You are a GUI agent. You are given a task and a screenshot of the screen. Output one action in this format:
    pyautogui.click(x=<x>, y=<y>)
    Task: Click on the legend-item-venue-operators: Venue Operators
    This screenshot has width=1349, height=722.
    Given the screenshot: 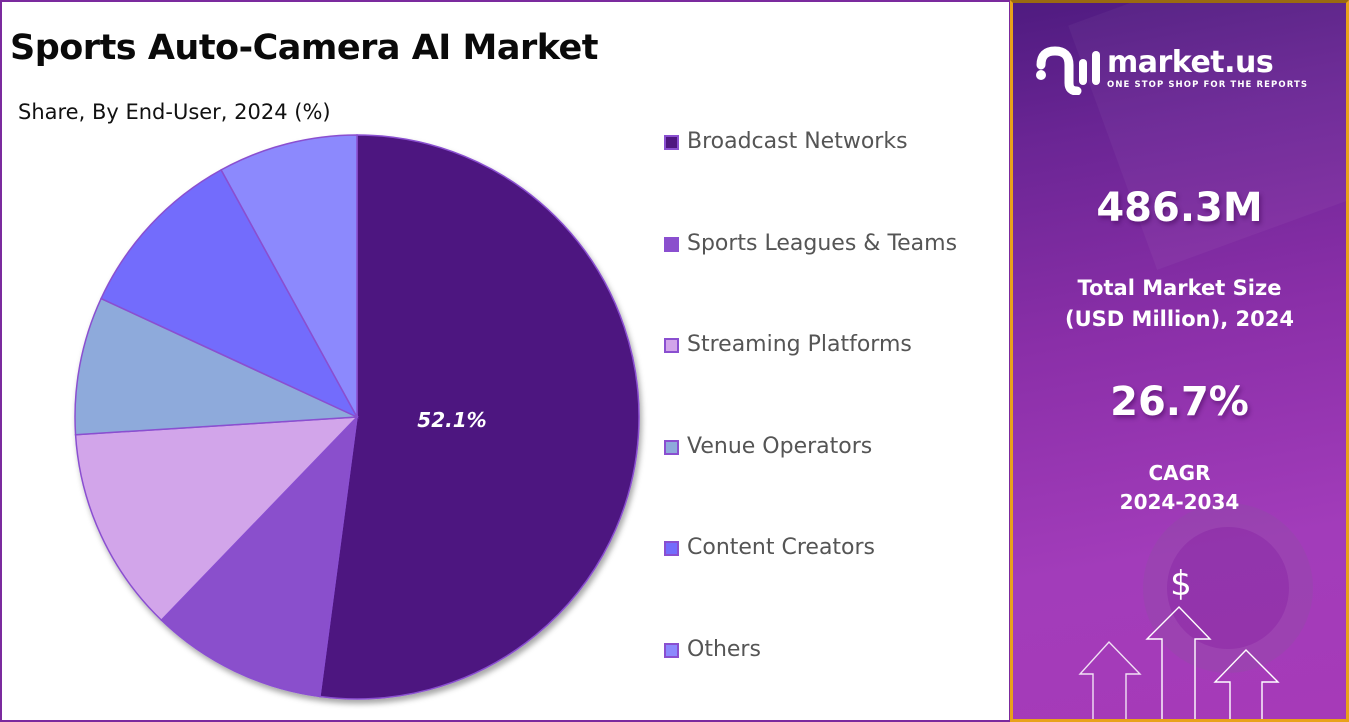 What is the action you would take?
    pyautogui.click(x=768, y=446)
    